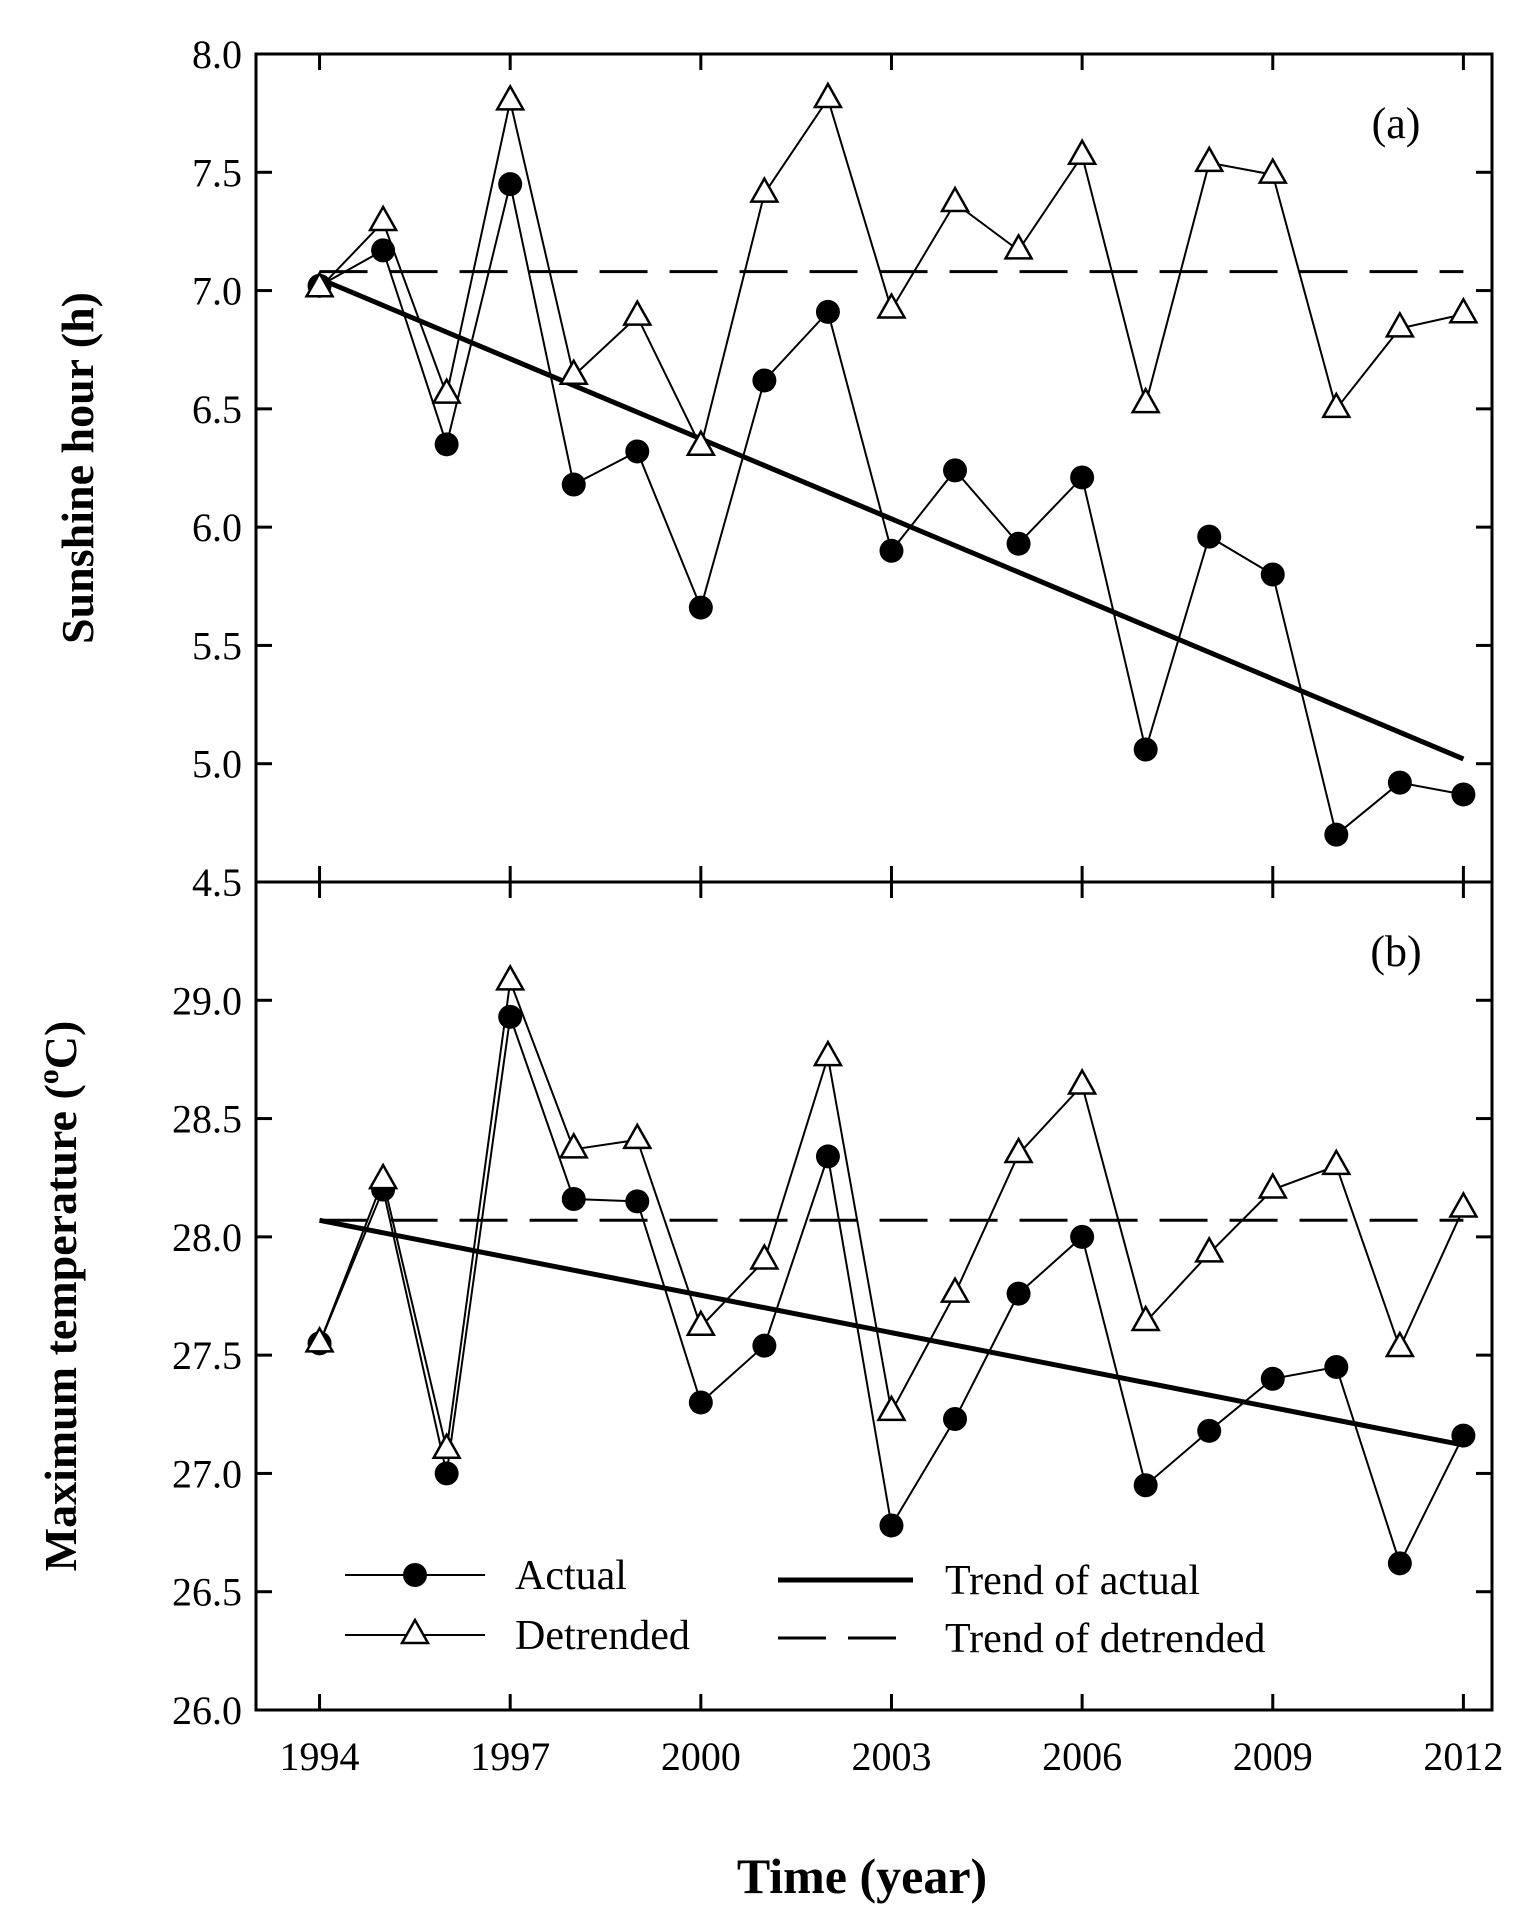 Image resolution: width=1531 pixels, height=1925 pixels. Describe the element at coordinates (415, 1575) in the screenshot. I see `legend-actual-marker` at that location.